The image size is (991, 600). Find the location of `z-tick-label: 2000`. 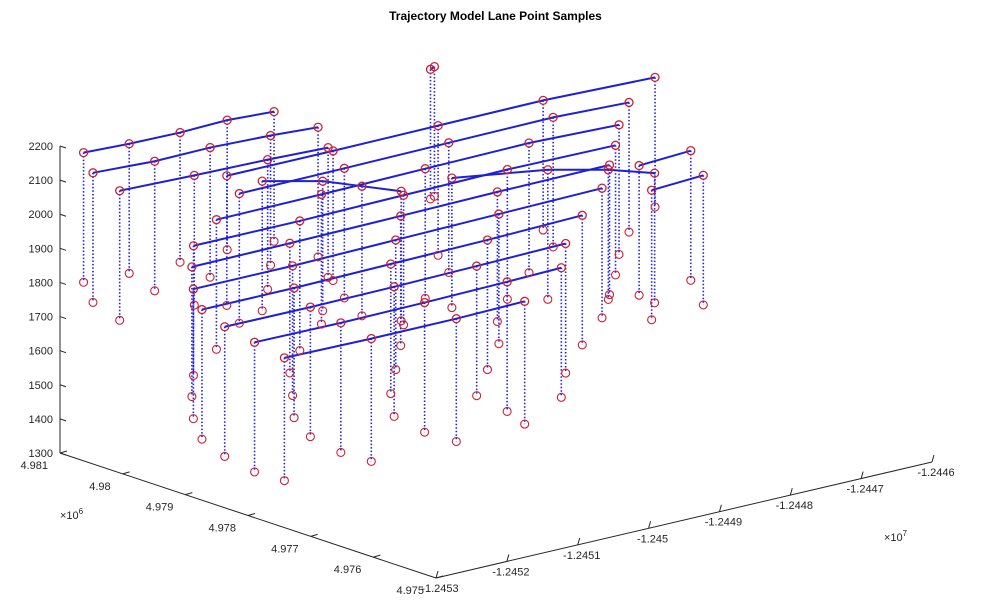

z-tick-label: 2000 is located at coordinates (41, 215).